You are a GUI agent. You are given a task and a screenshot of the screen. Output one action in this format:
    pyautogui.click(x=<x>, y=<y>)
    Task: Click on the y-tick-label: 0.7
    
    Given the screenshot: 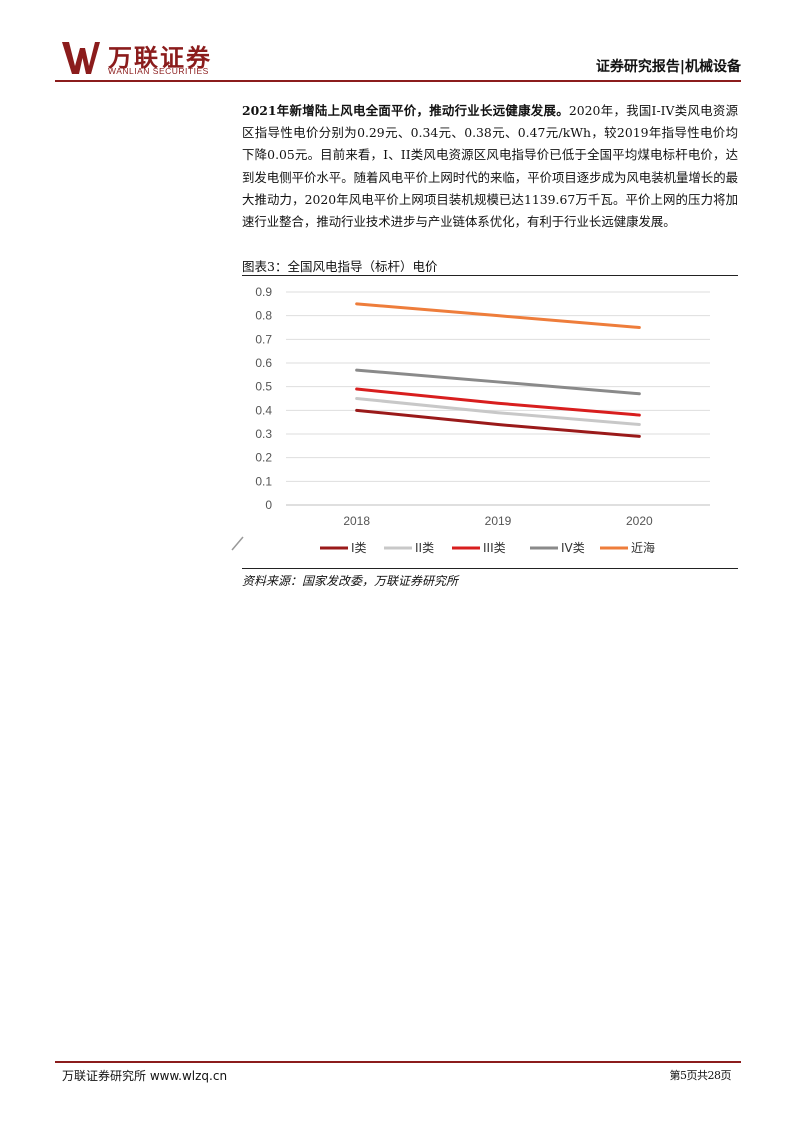 What is the action you would take?
    pyautogui.click(x=263, y=339)
    